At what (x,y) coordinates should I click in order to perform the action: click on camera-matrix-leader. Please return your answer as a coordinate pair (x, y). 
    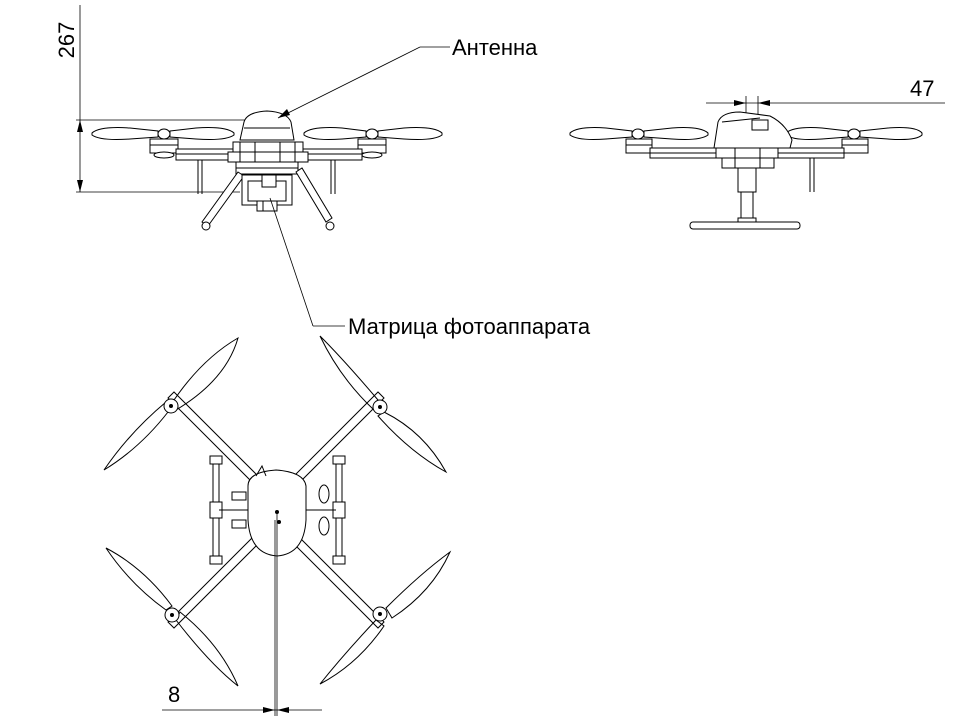
    Looking at the image, I should click on (307, 262).